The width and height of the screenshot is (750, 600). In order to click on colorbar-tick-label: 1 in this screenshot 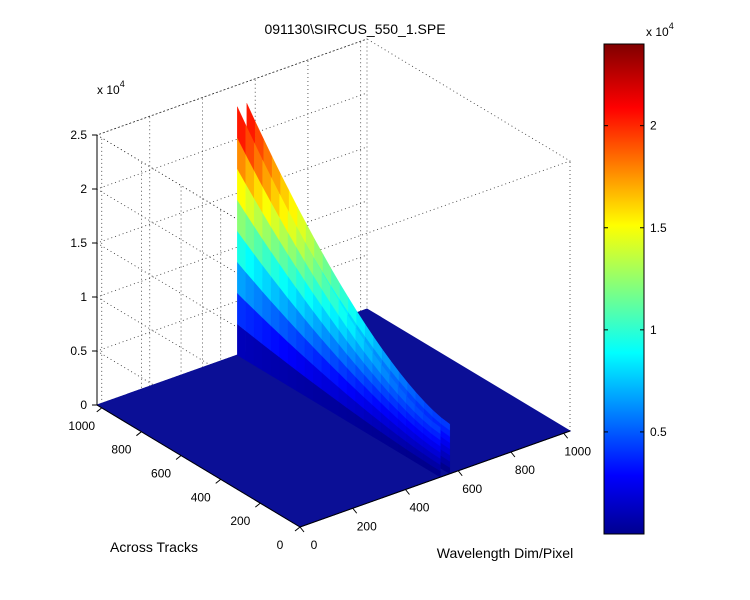, I will do `click(653, 330)`.